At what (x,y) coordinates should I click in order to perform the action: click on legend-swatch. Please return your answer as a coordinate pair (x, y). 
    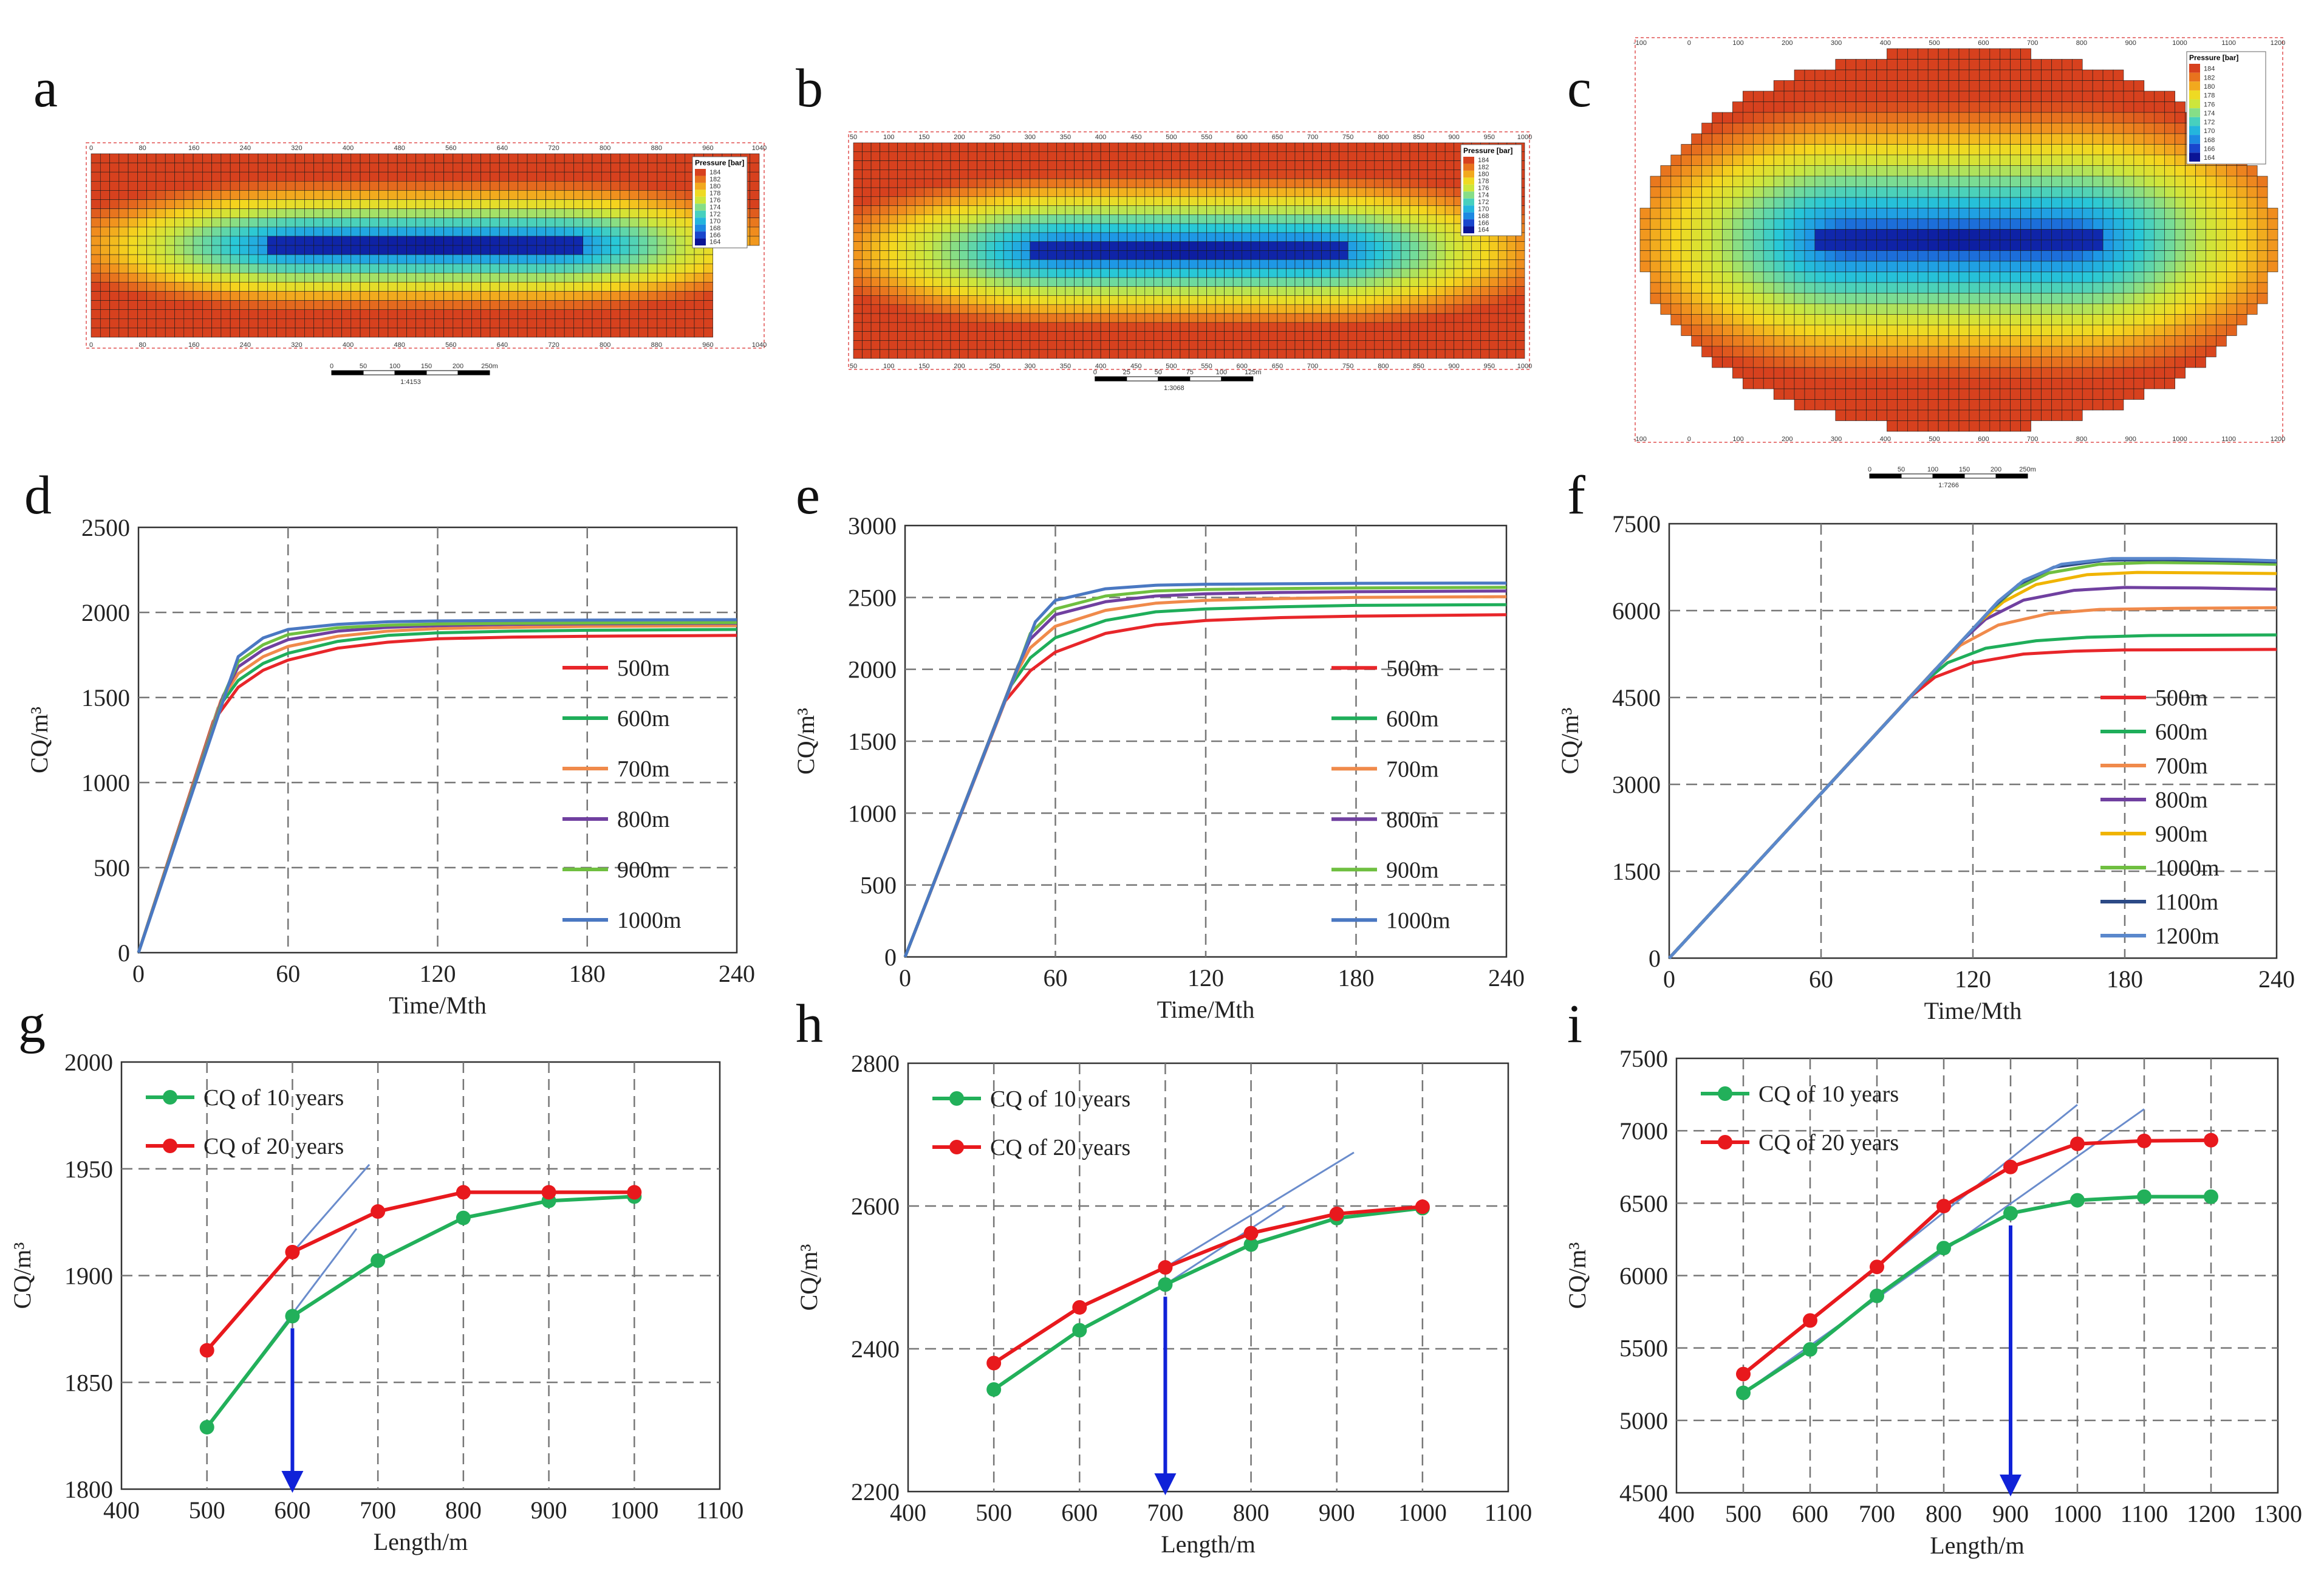
    Looking at the image, I should click on (701, 186).